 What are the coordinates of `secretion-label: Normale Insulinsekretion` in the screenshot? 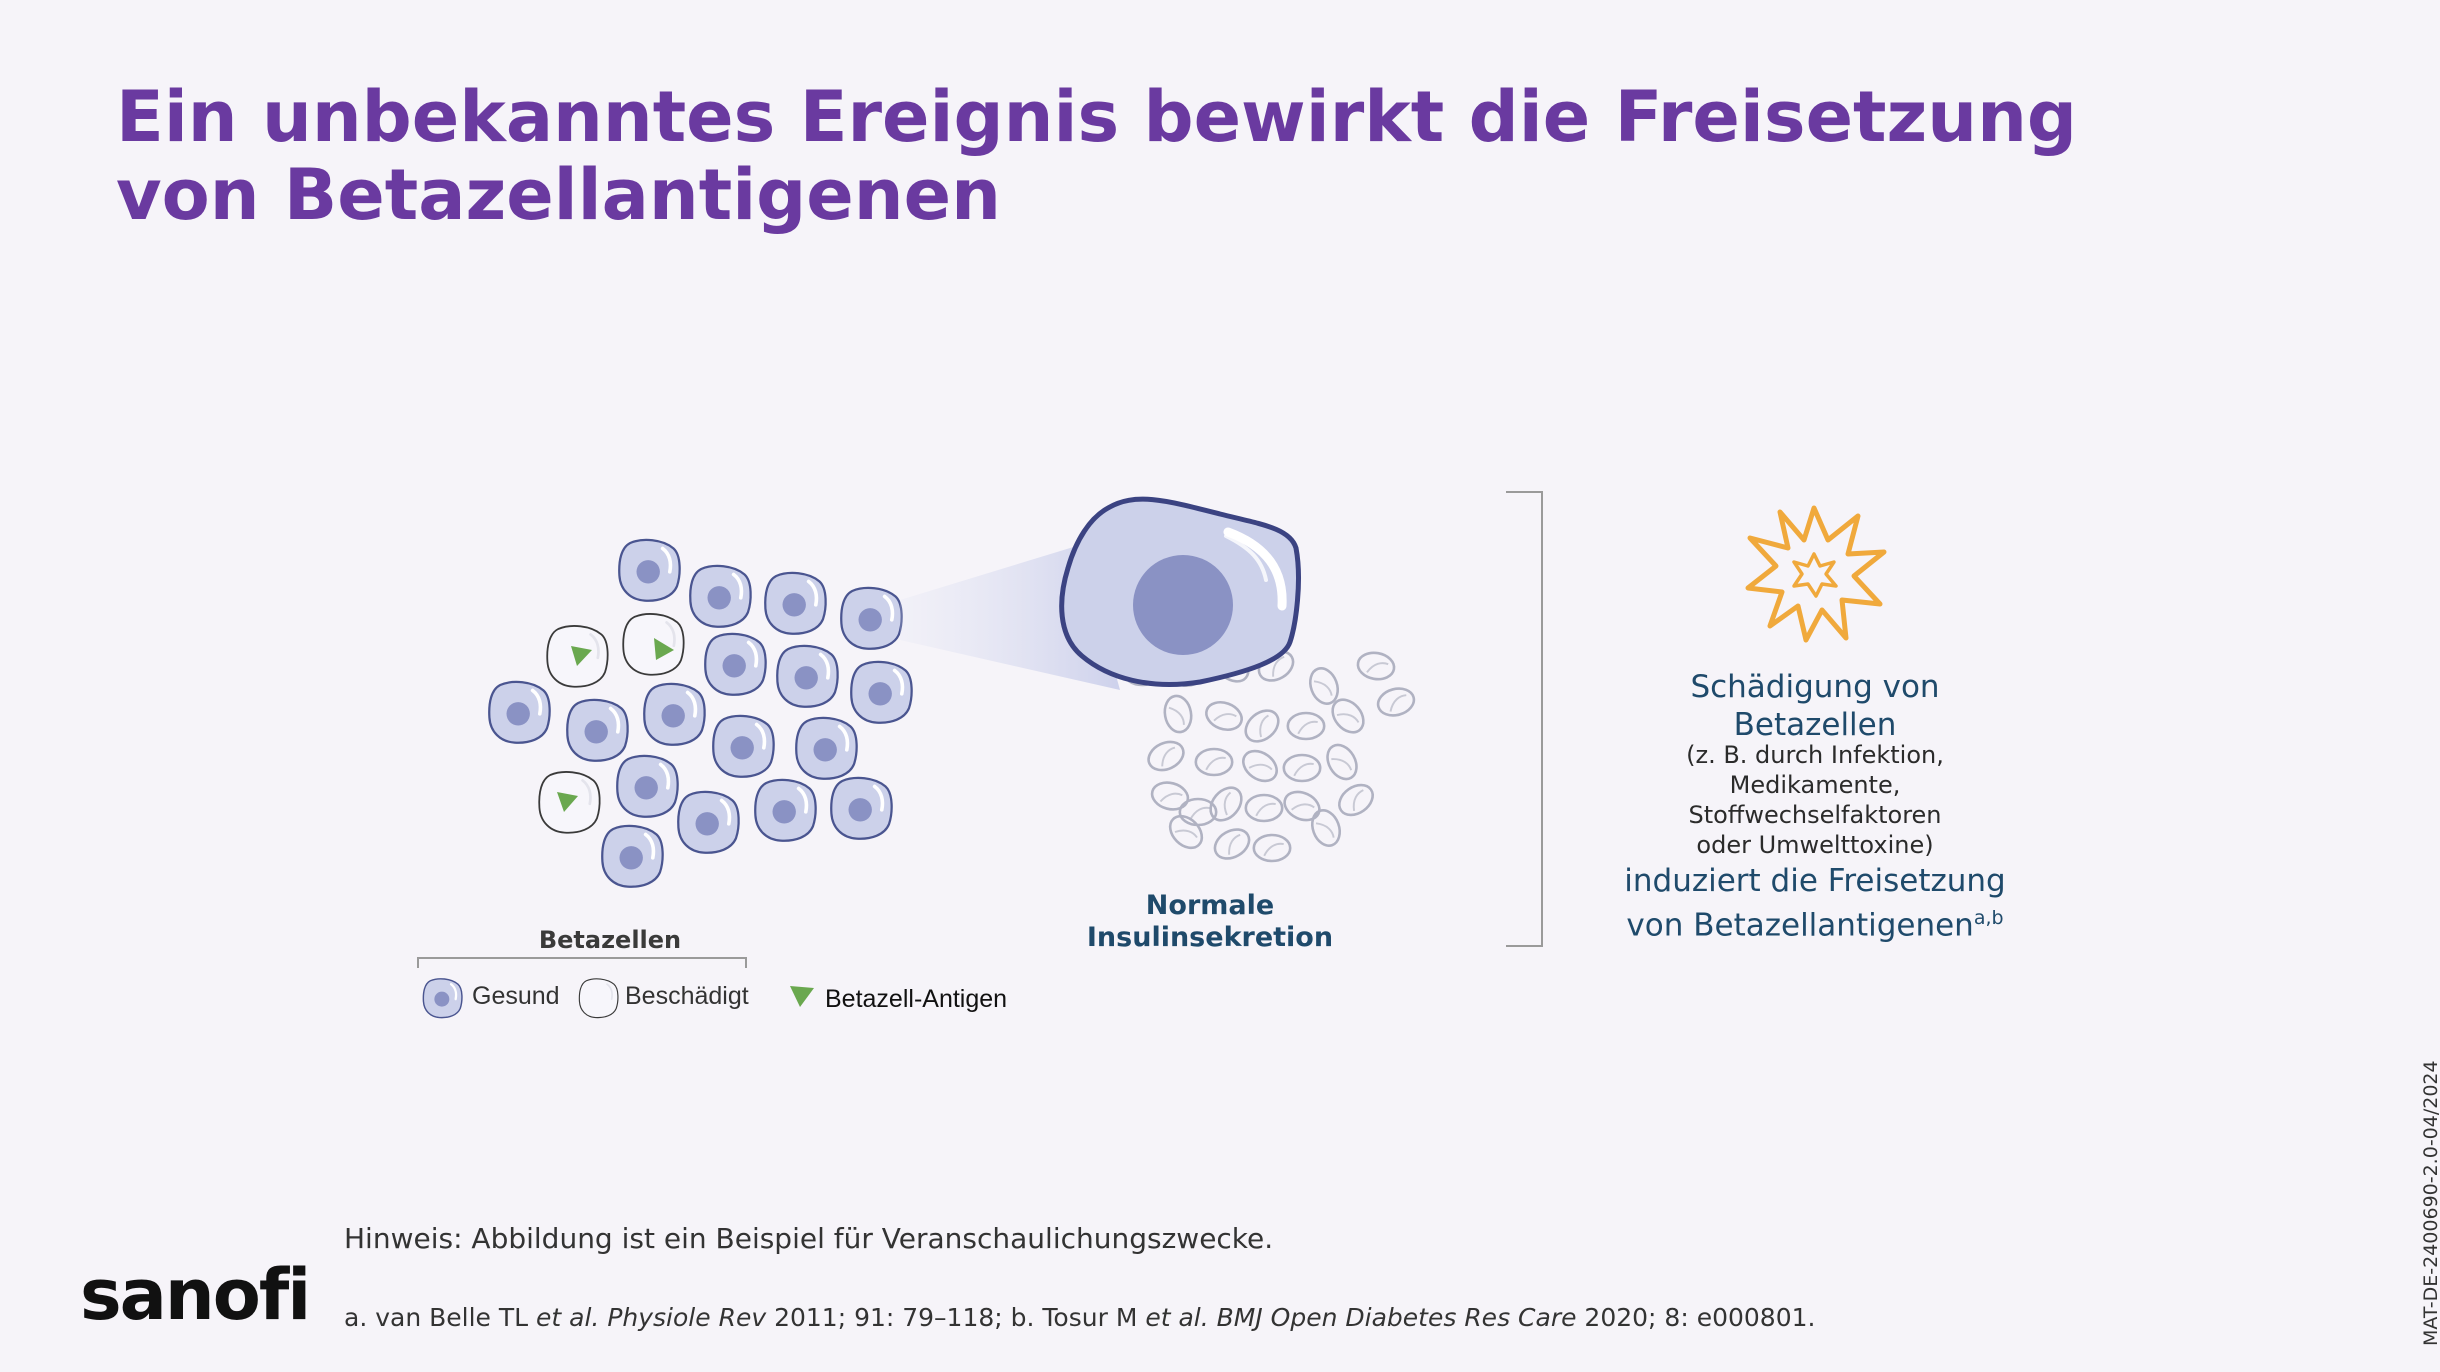 It's located at (1210, 922).